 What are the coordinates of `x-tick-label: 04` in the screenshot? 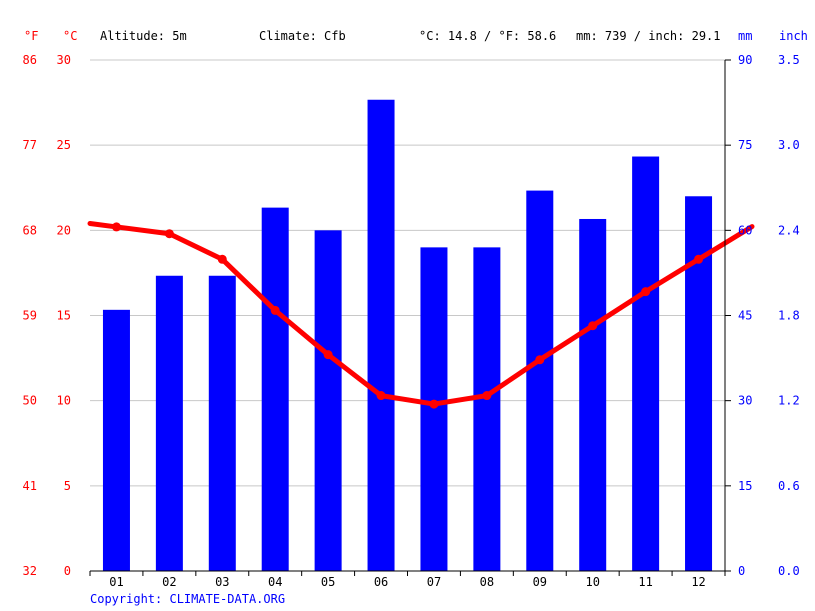 It's located at (275, 582).